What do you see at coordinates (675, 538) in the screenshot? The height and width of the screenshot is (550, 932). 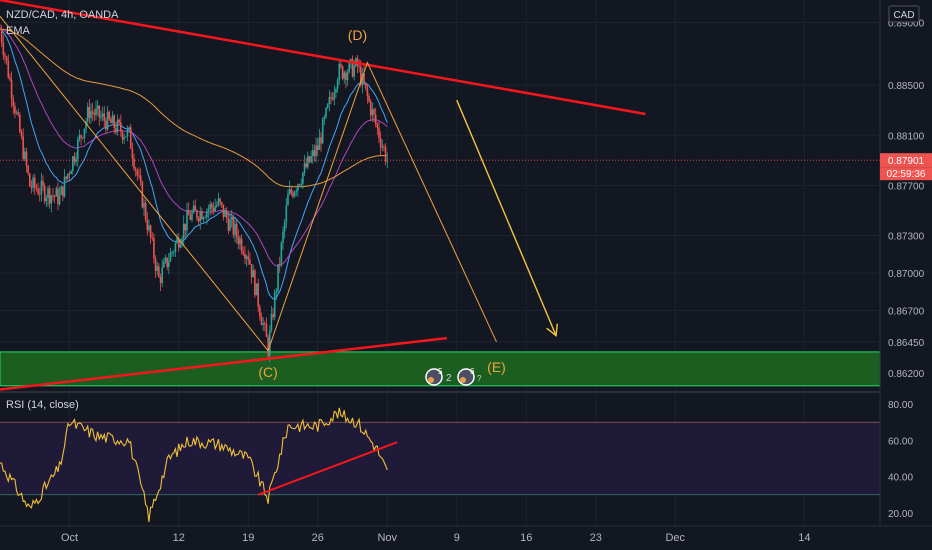 I see `time-tick-label: Dec` at bounding box center [675, 538].